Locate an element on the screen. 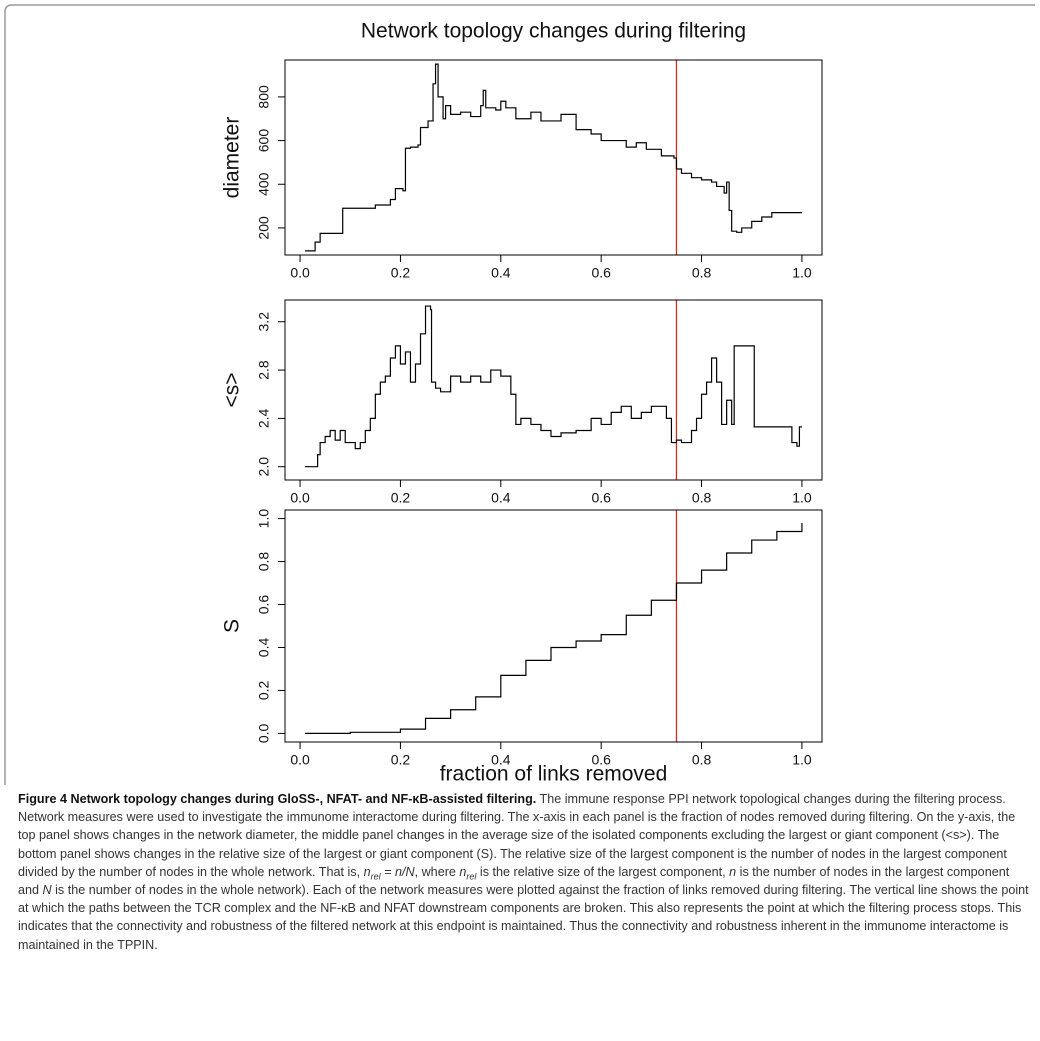 This screenshot has height=1041, width=1040. y-tick-label: 800 is located at coordinates (264, 97).